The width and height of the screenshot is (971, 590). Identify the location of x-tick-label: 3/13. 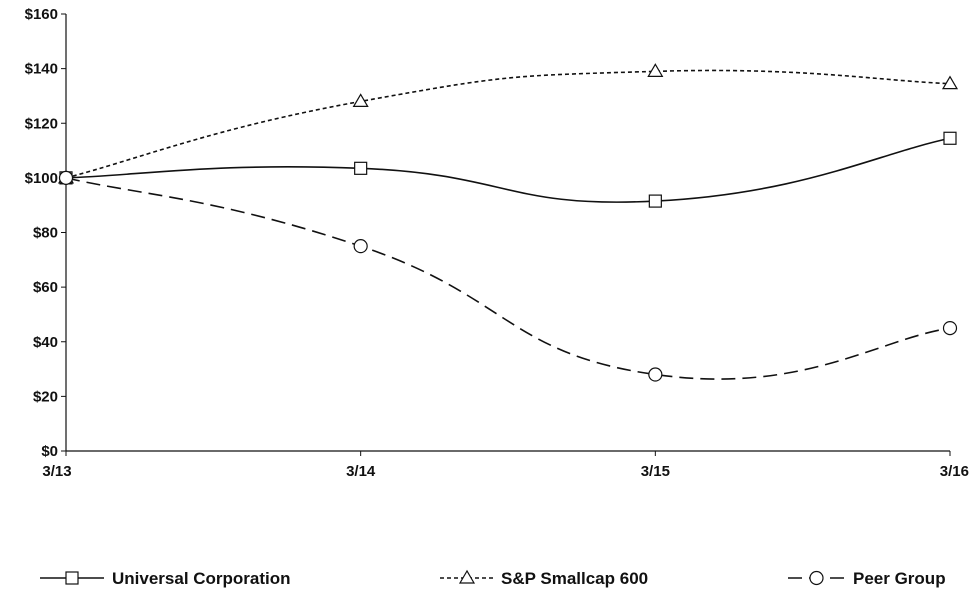
(56, 471).